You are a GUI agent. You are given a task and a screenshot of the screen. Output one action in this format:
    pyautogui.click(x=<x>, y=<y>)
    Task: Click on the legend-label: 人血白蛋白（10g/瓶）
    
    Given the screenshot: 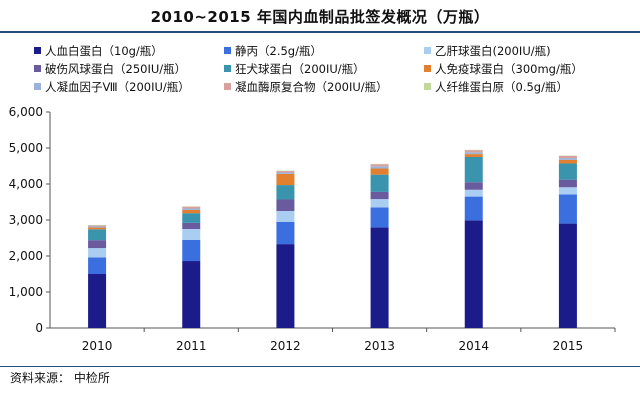 What is the action you would take?
    pyautogui.click(x=104, y=51)
    